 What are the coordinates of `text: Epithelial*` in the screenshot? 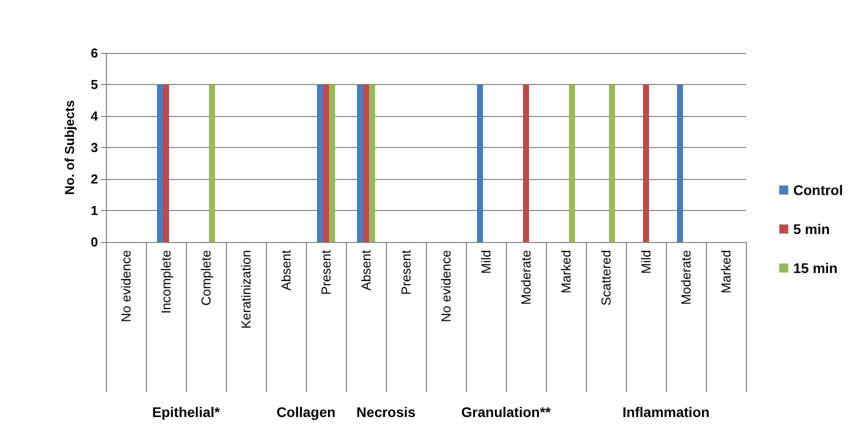 It's located at (186, 412).